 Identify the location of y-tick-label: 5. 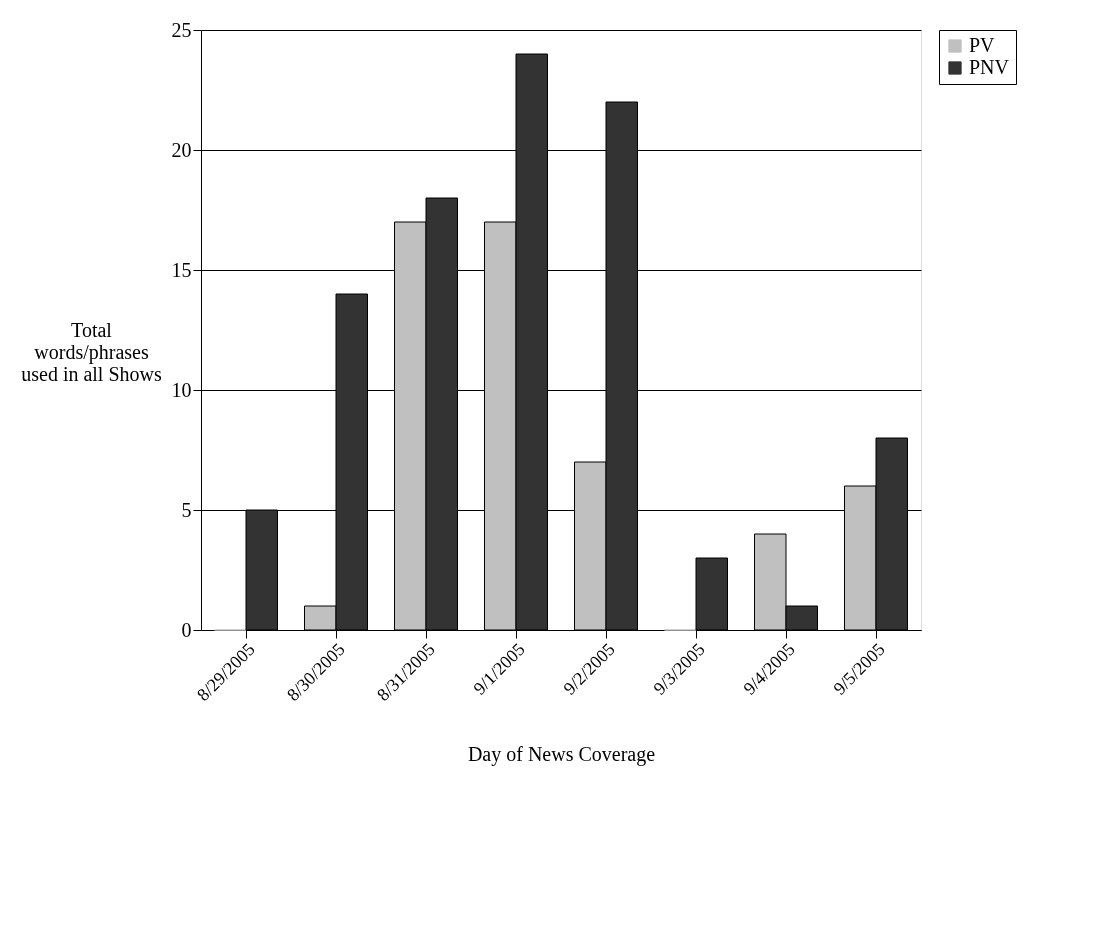
(186, 509).